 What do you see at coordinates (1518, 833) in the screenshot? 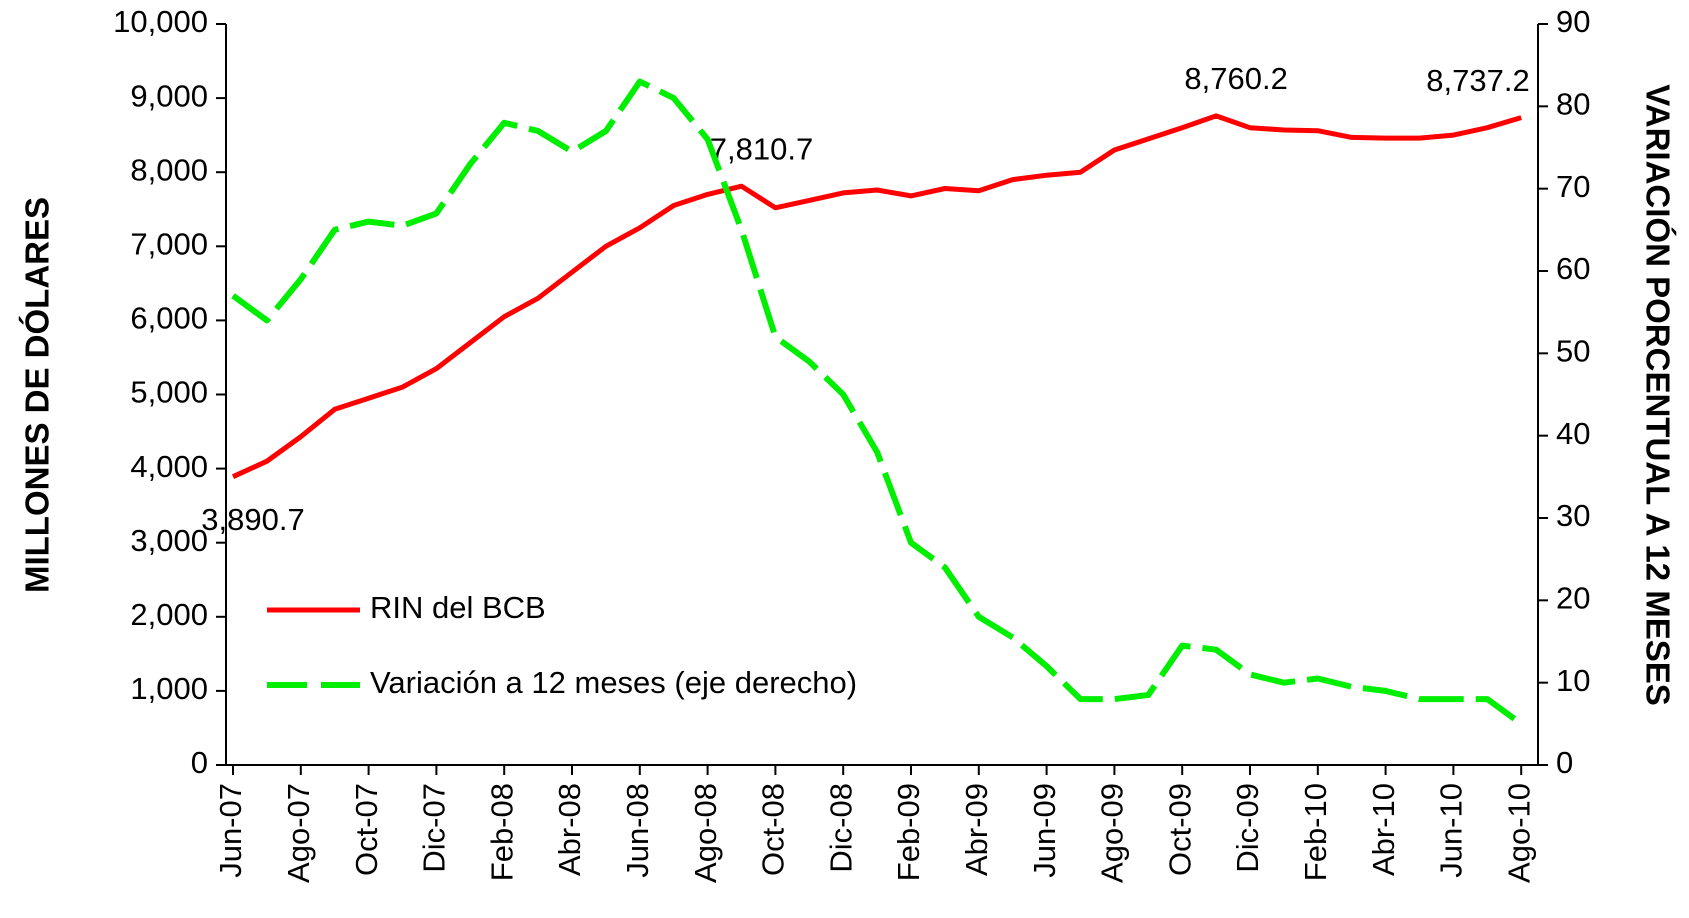
I see `x-tick-label: Ago-10` at bounding box center [1518, 833].